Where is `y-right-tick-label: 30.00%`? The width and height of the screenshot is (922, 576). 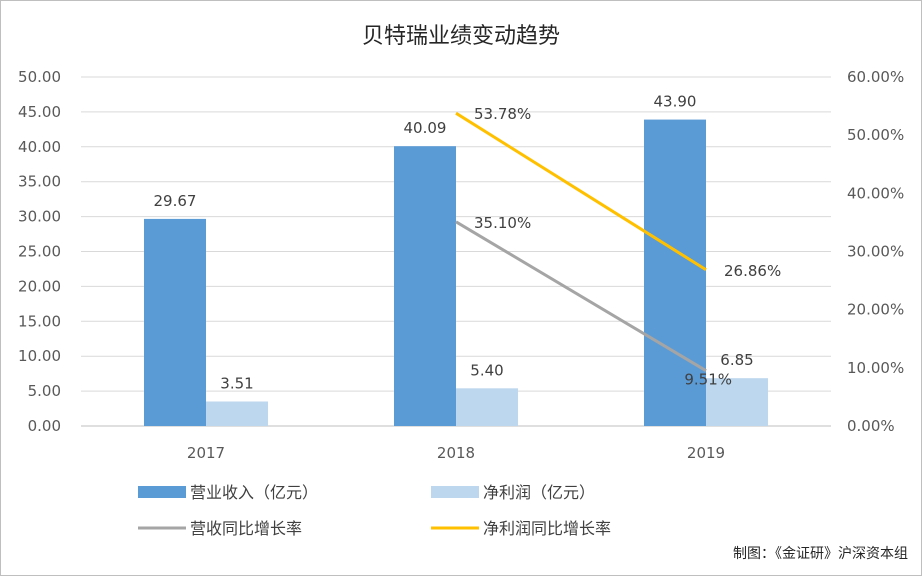 y-right-tick-label: 30.00% is located at coordinates (875, 252).